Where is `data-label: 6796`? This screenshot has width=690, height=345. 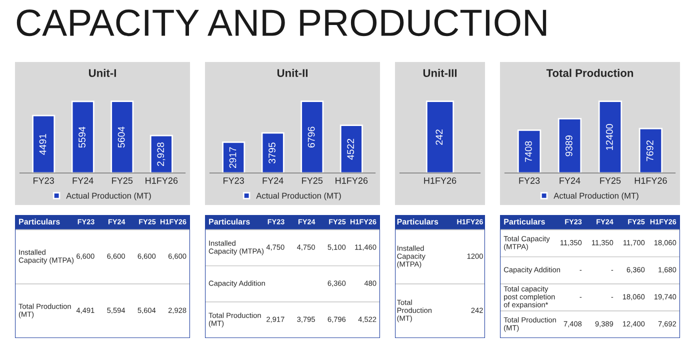
data-label: 6796 is located at coordinates (311, 137).